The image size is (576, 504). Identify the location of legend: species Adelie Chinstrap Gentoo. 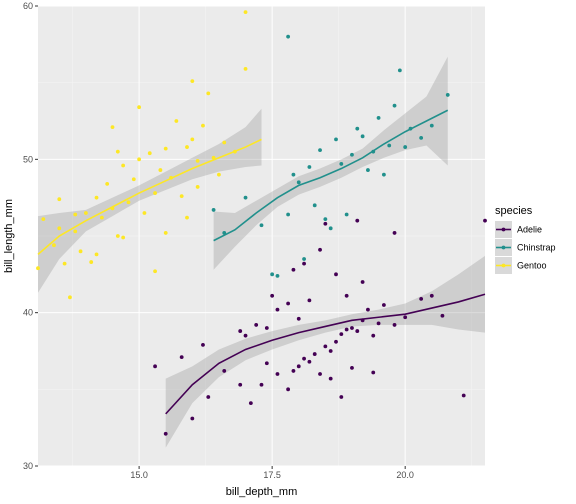
(525, 239).